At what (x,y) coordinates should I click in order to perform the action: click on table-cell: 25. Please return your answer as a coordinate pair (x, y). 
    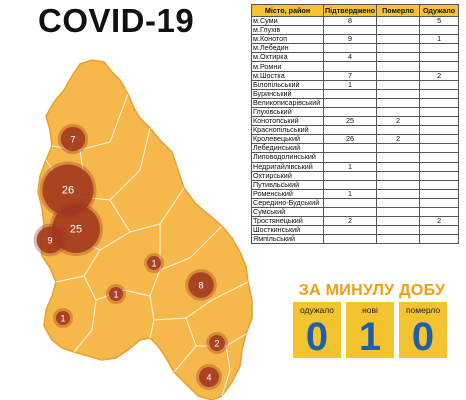
    Looking at the image, I should click on (350, 121).